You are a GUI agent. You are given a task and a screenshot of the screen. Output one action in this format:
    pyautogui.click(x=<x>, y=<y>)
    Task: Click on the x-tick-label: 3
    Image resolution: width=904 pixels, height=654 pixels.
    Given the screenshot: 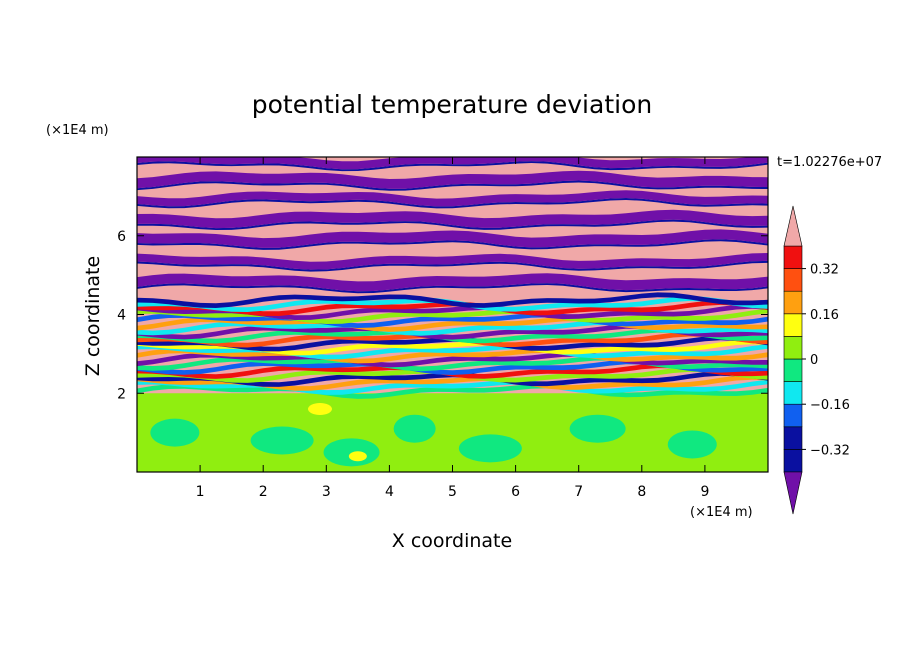 What is the action you would take?
    pyautogui.click(x=326, y=492)
    